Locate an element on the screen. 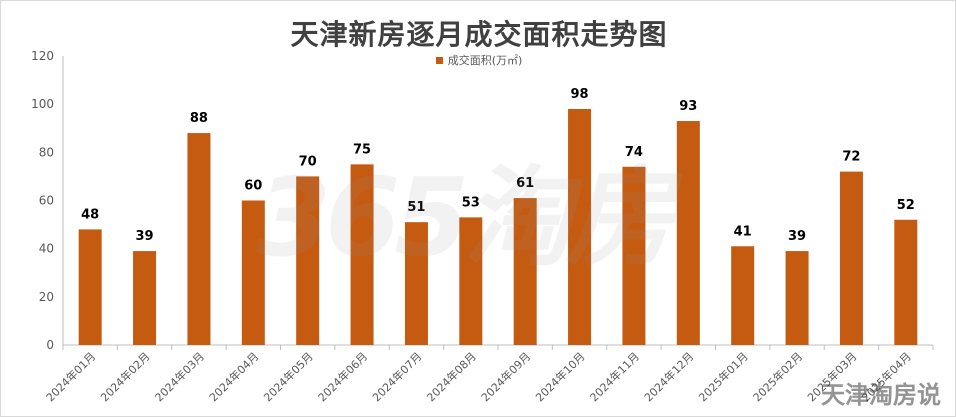 The image size is (956, 417). data-label: 70 is located at coordinates (308, 161).